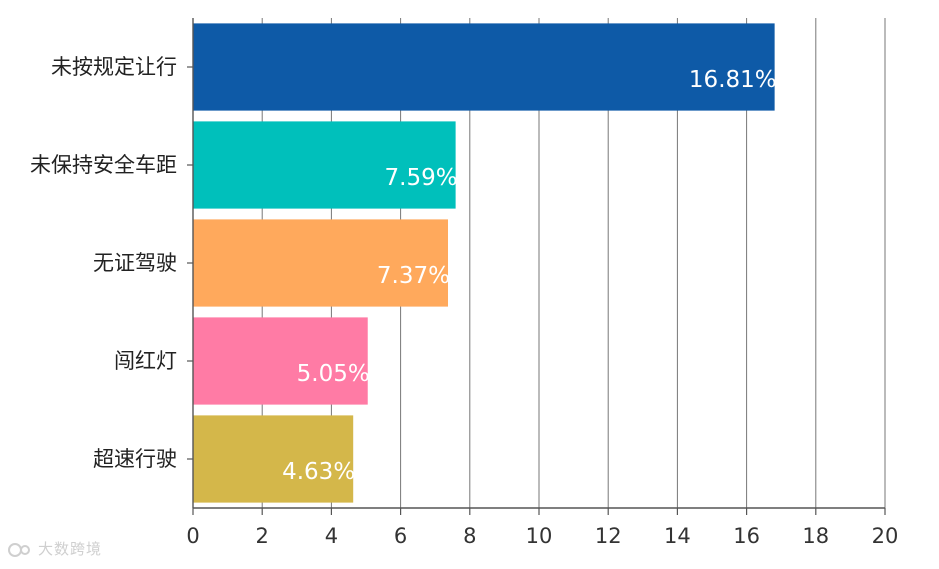  Describe the element at coordinates (135, 263) in the screenshot. I see `category-label-3: 无证驾驶` at that location.